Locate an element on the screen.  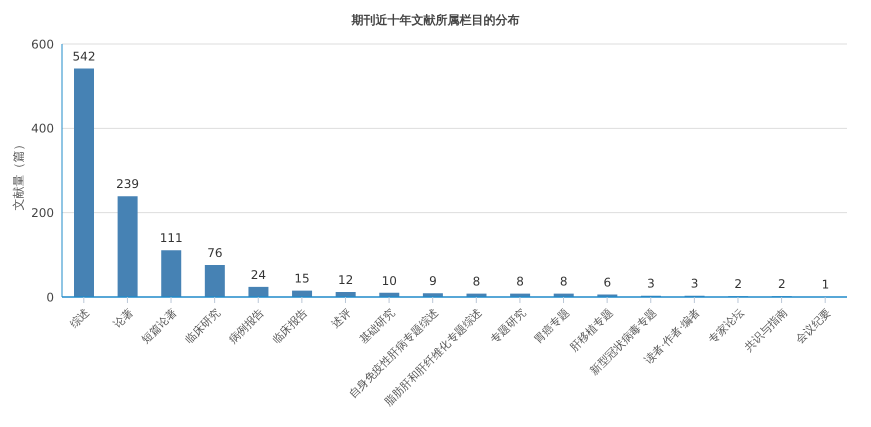
chart-title: 期刊近十年文献所属栏目的分布 is located at coordinates (435, 20).